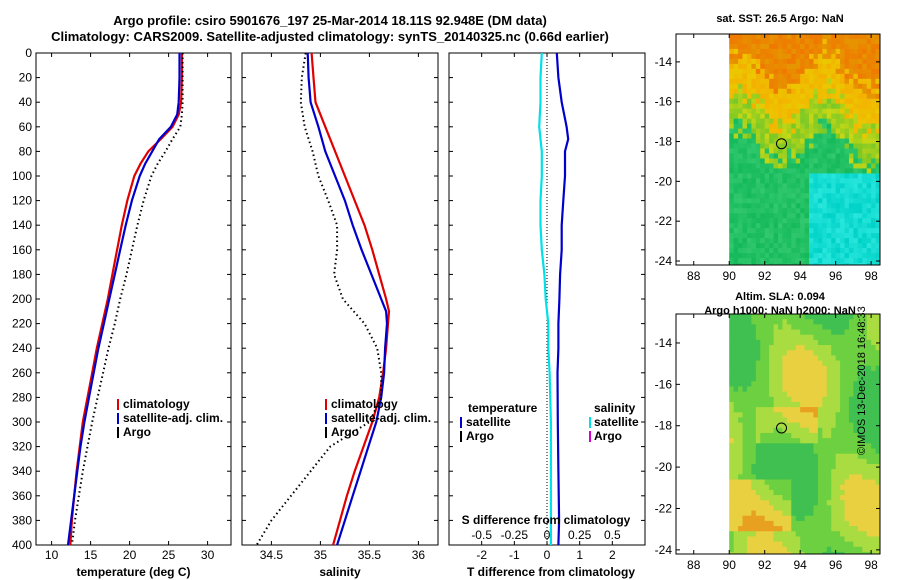 This screenshot has width=900, height=580. I want to click on sst-map-xtick-label: 96, so click(836, 276).